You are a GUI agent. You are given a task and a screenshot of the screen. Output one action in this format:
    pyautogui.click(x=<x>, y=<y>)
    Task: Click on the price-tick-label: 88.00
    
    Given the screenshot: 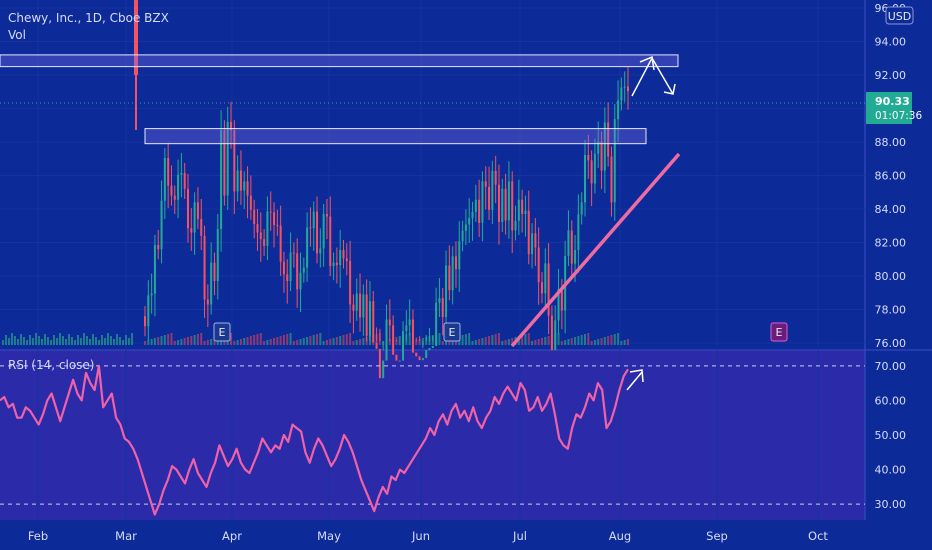 What is the action you would take?
    pyautogui.click(x=891, y=142)
    